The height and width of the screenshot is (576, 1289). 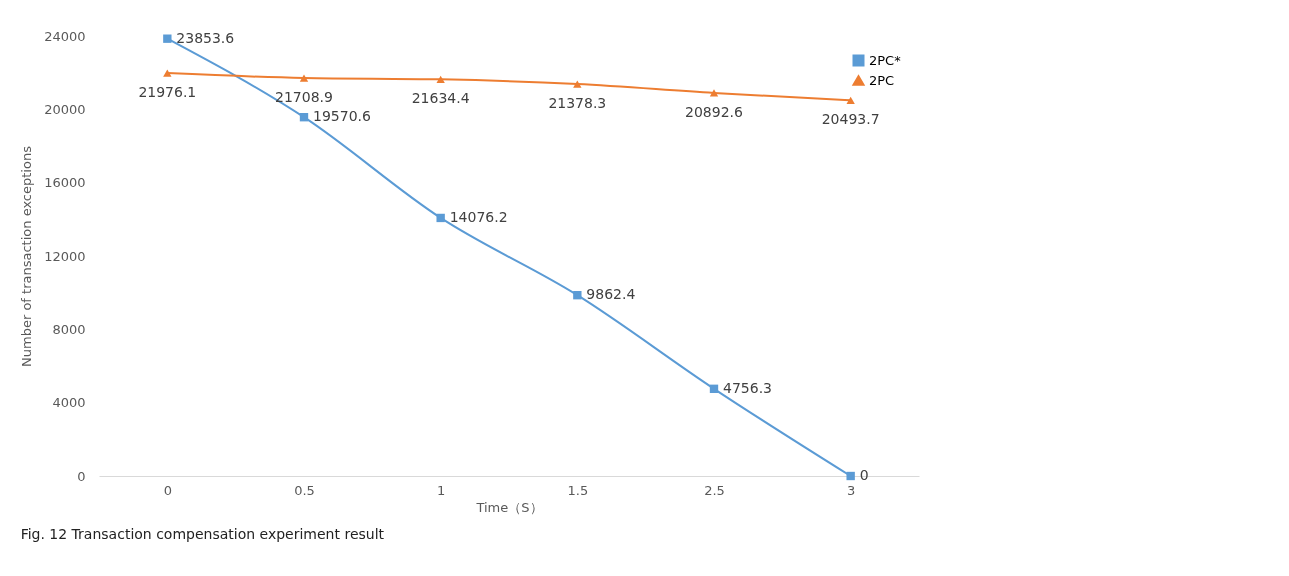 I want to click on y-tick-label: 24000, so click(x=65, y=36).